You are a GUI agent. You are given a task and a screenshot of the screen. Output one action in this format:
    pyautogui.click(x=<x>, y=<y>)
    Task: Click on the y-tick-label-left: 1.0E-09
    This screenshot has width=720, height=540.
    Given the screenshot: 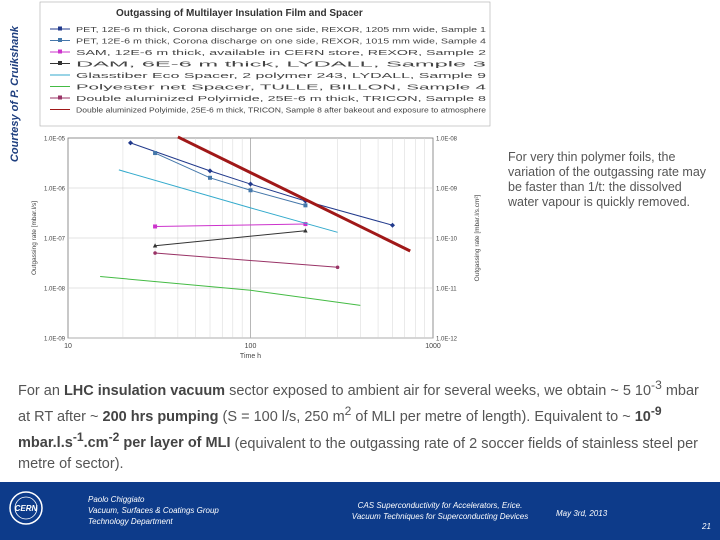 What is the action you would take?
    pyautogui.click(x=55, y=340)
    